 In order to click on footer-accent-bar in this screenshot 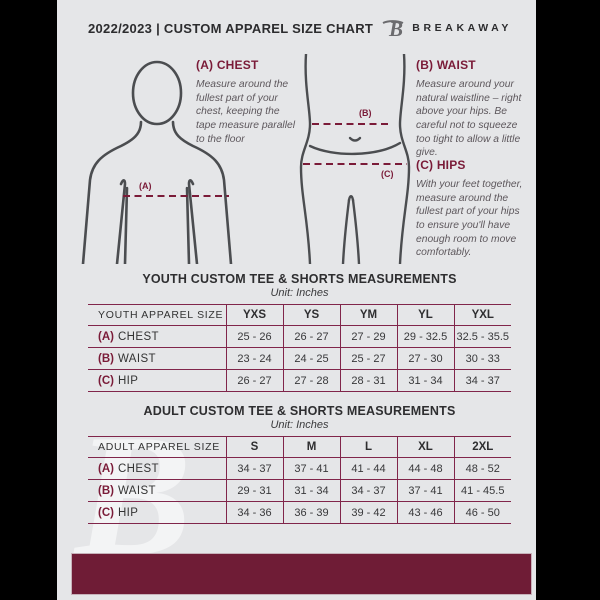, I will do `click(301, 574)`.